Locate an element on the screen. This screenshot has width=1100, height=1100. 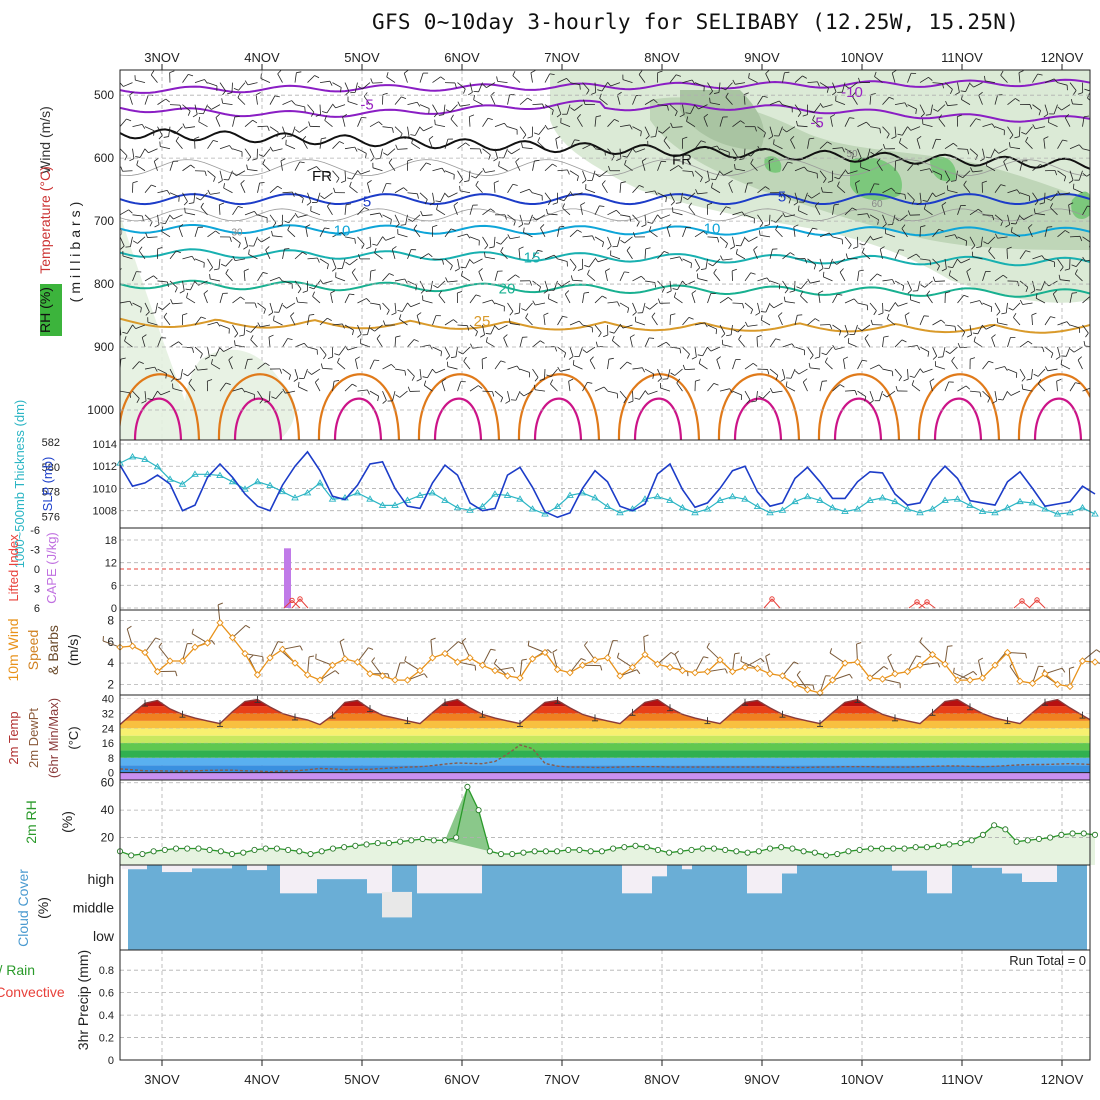
thickness-point is located at coordinates (457, 507).